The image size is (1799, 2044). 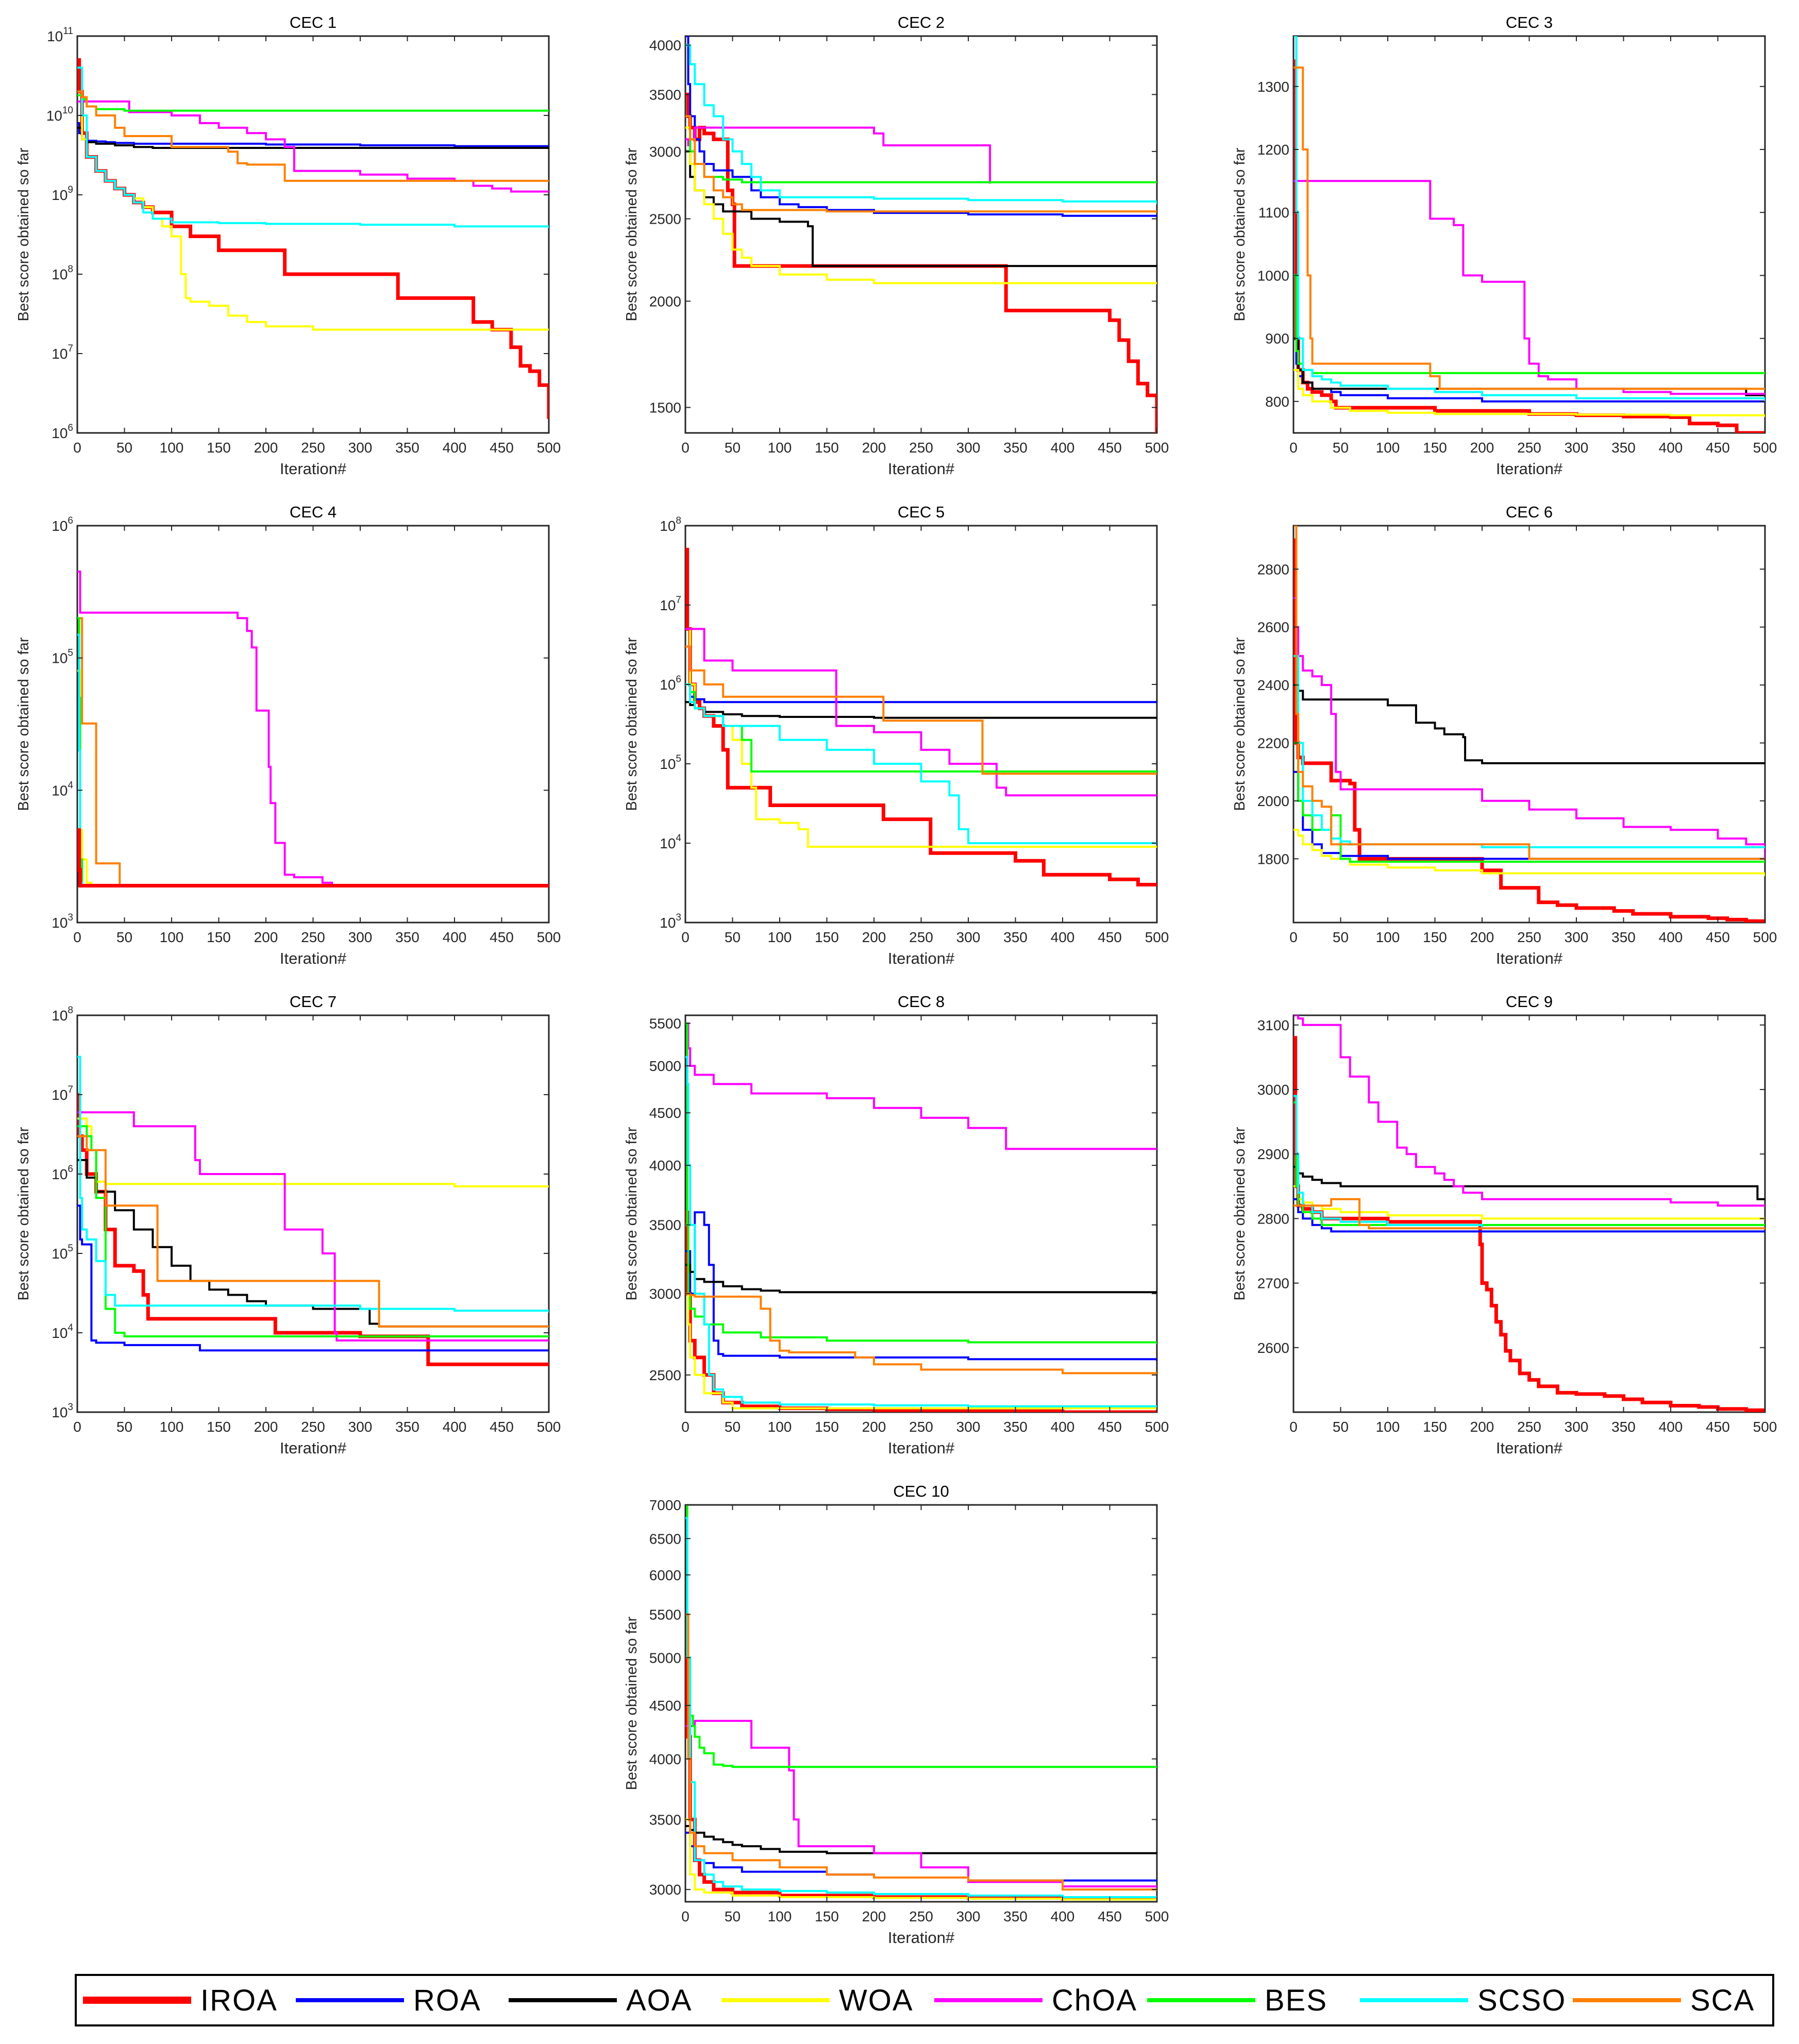 I want to click on chart-title: CEC 3, so click(x=1529, y=22).